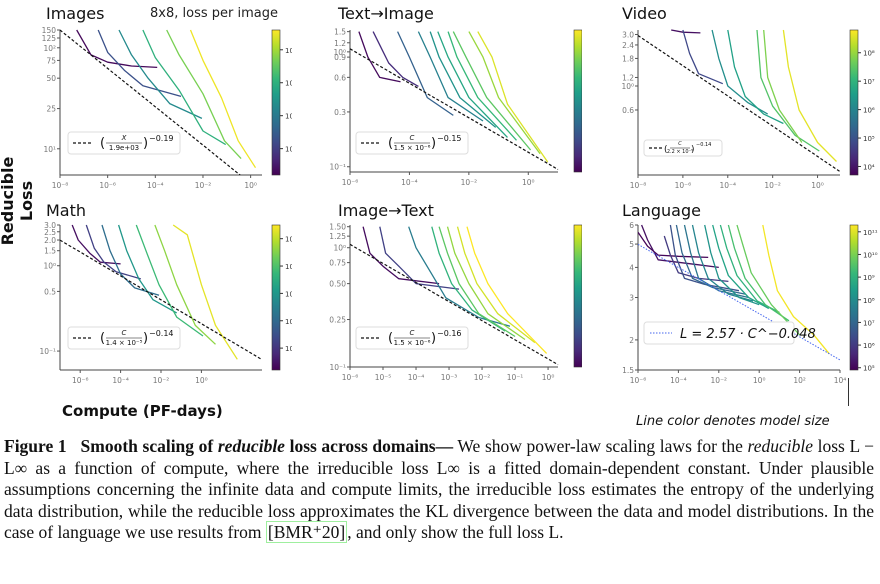  What do you see at coordinates (449, 377) in the screenshot?
I see `x-tick-label: 10⁻³` at bounding box center [449, 377].